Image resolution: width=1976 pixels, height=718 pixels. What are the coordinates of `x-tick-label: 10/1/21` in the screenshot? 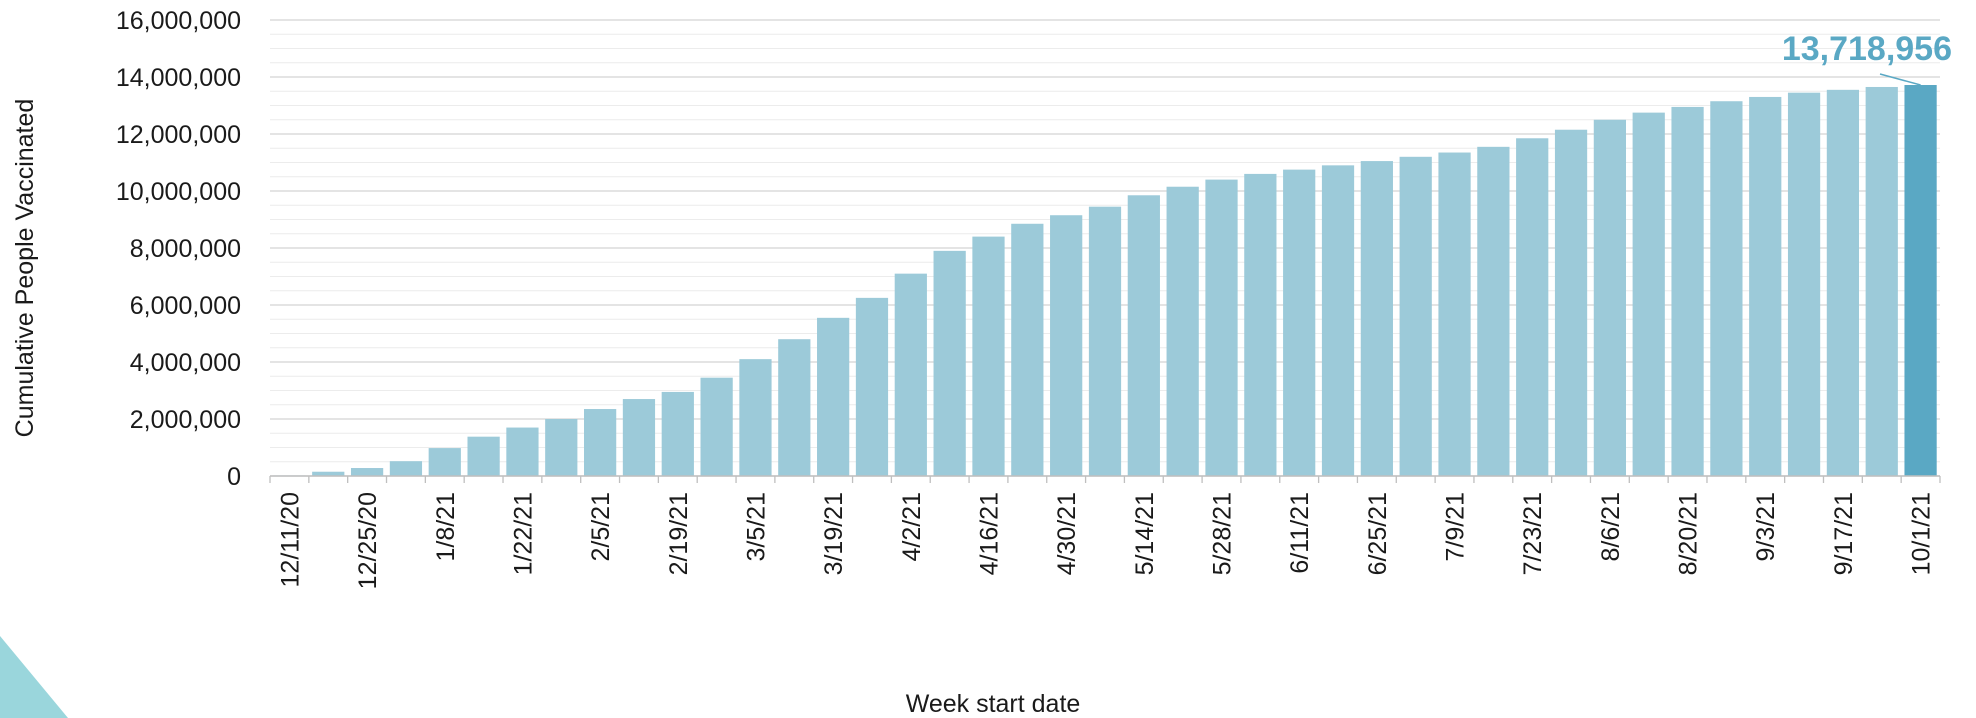 It's located at (1922, 533).